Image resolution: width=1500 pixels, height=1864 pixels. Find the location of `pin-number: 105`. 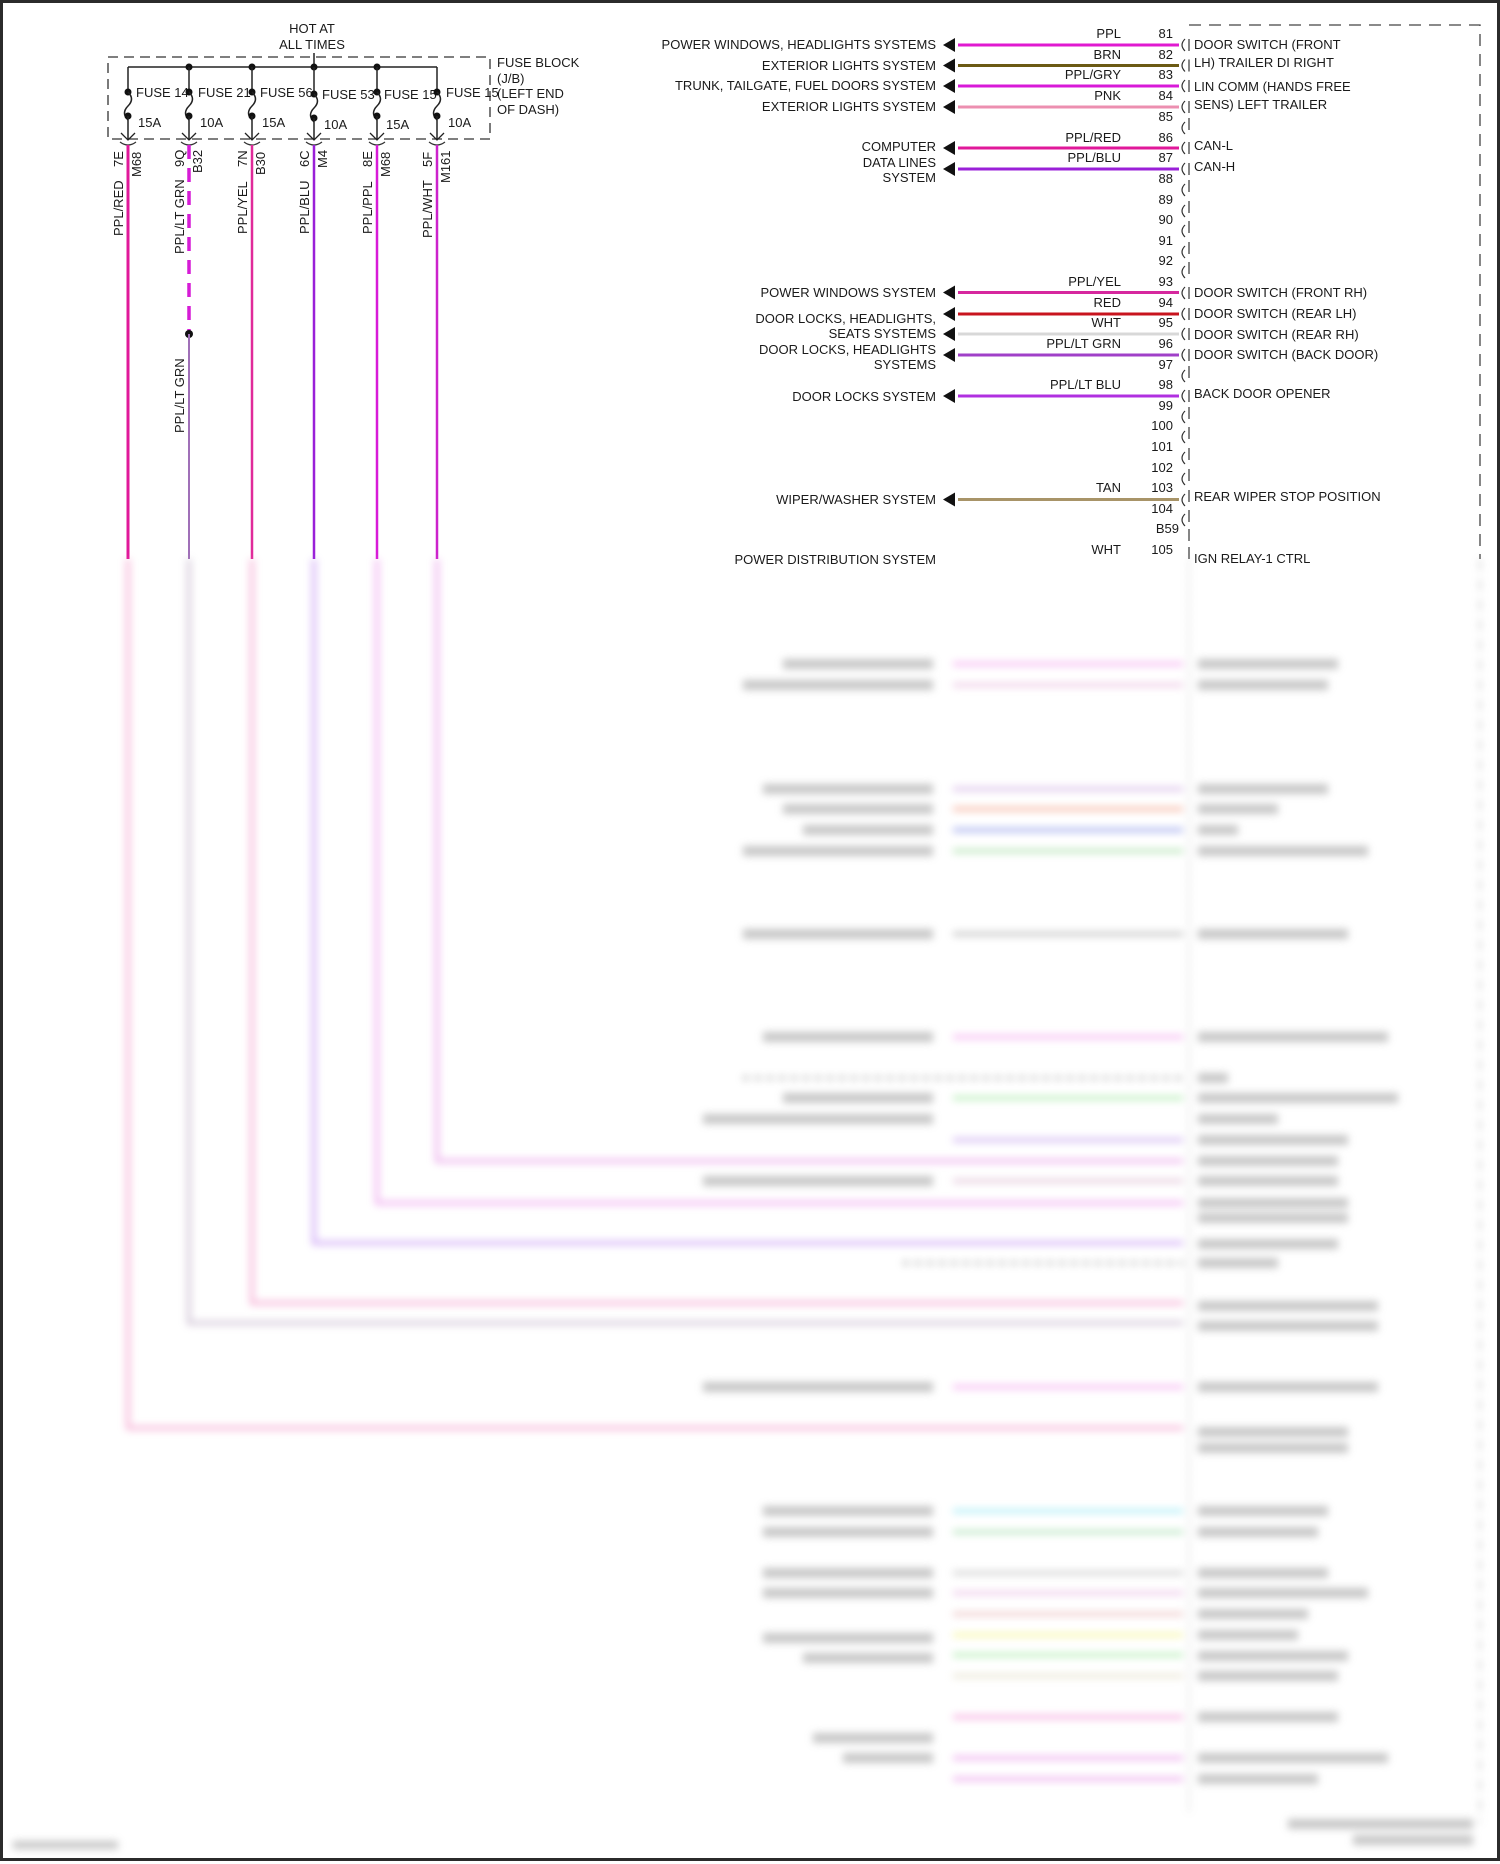

pin-number: 105 is located at coordinates (1162, 549).